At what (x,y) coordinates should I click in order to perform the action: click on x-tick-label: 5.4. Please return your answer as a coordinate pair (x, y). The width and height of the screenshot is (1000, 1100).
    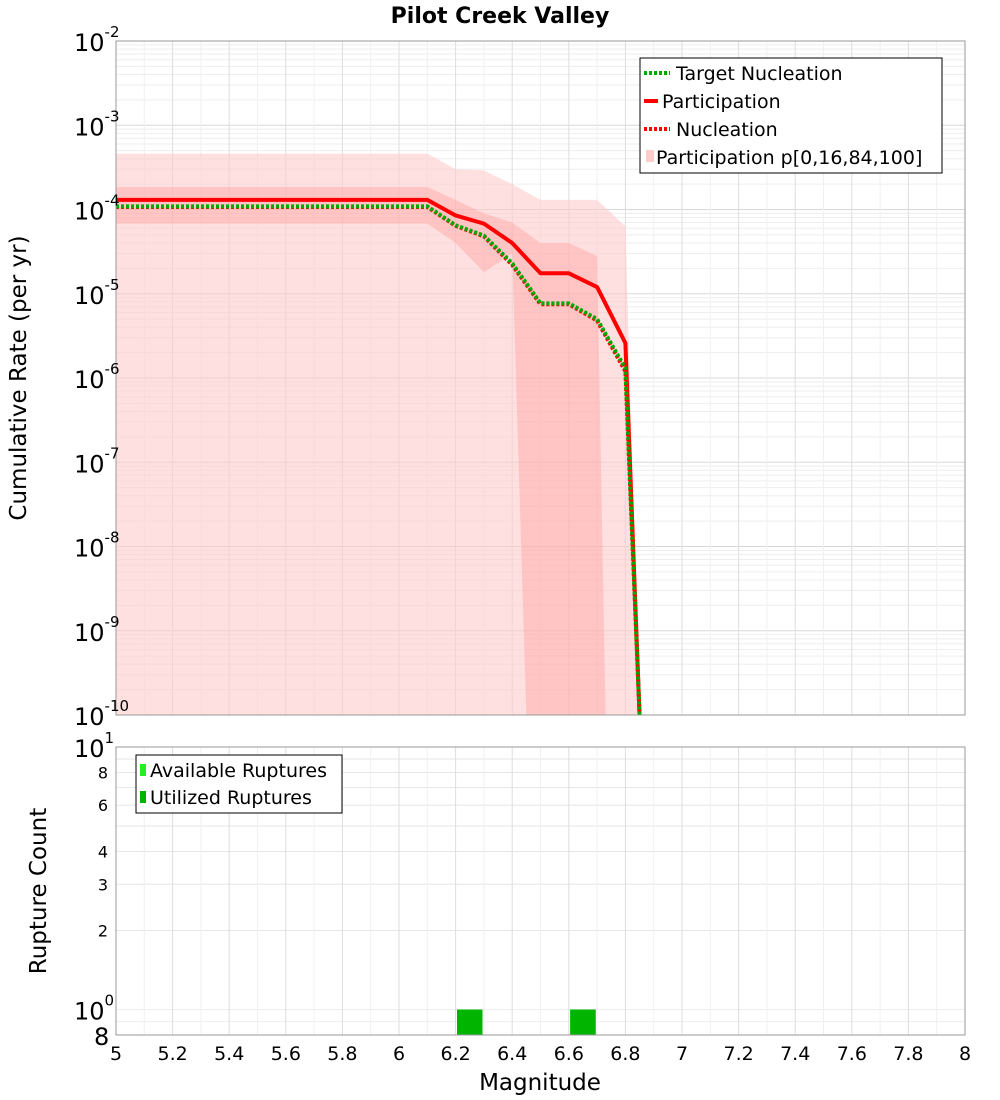
    Looking at the image, I should click on (229, 1054).